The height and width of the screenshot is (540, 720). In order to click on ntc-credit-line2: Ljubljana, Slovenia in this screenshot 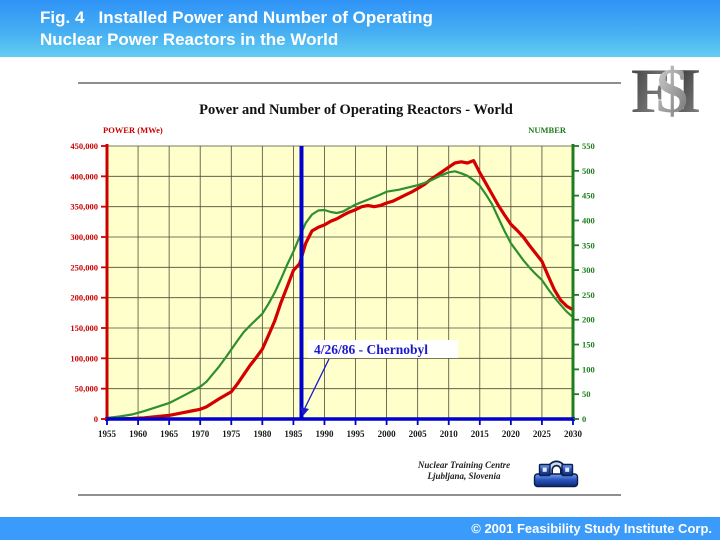, I will do `click(464, 476)`.